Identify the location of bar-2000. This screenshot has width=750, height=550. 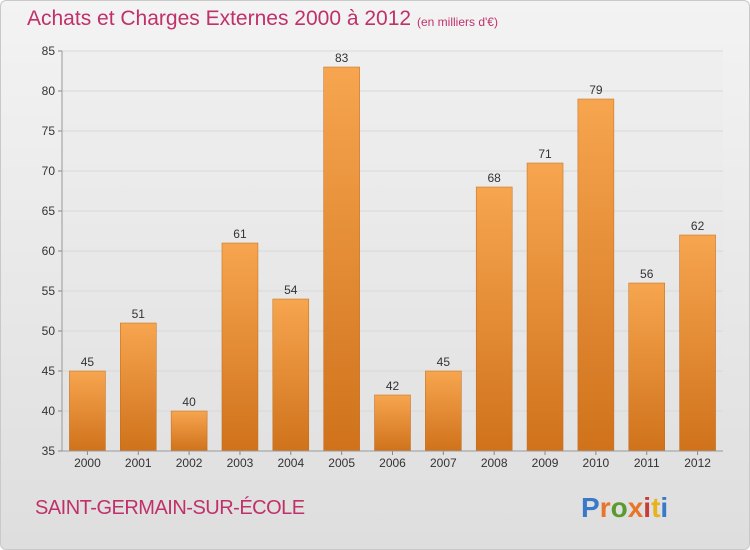
(87, 411).